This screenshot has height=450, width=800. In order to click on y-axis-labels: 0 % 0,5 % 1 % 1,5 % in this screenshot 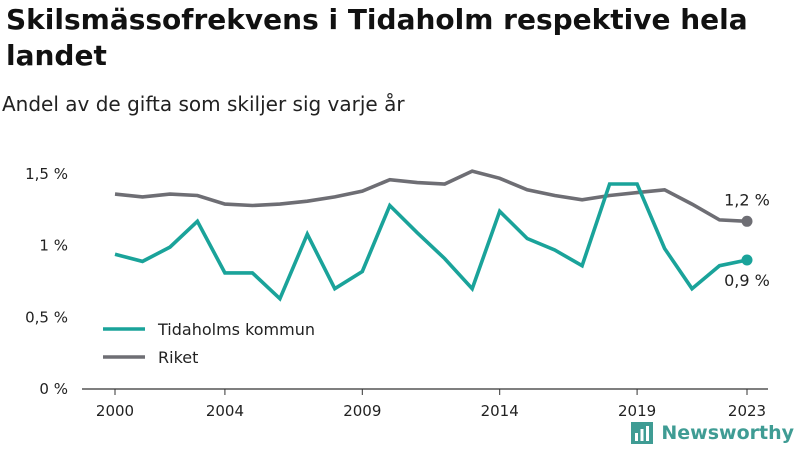, I will do `click(46, 281)`.